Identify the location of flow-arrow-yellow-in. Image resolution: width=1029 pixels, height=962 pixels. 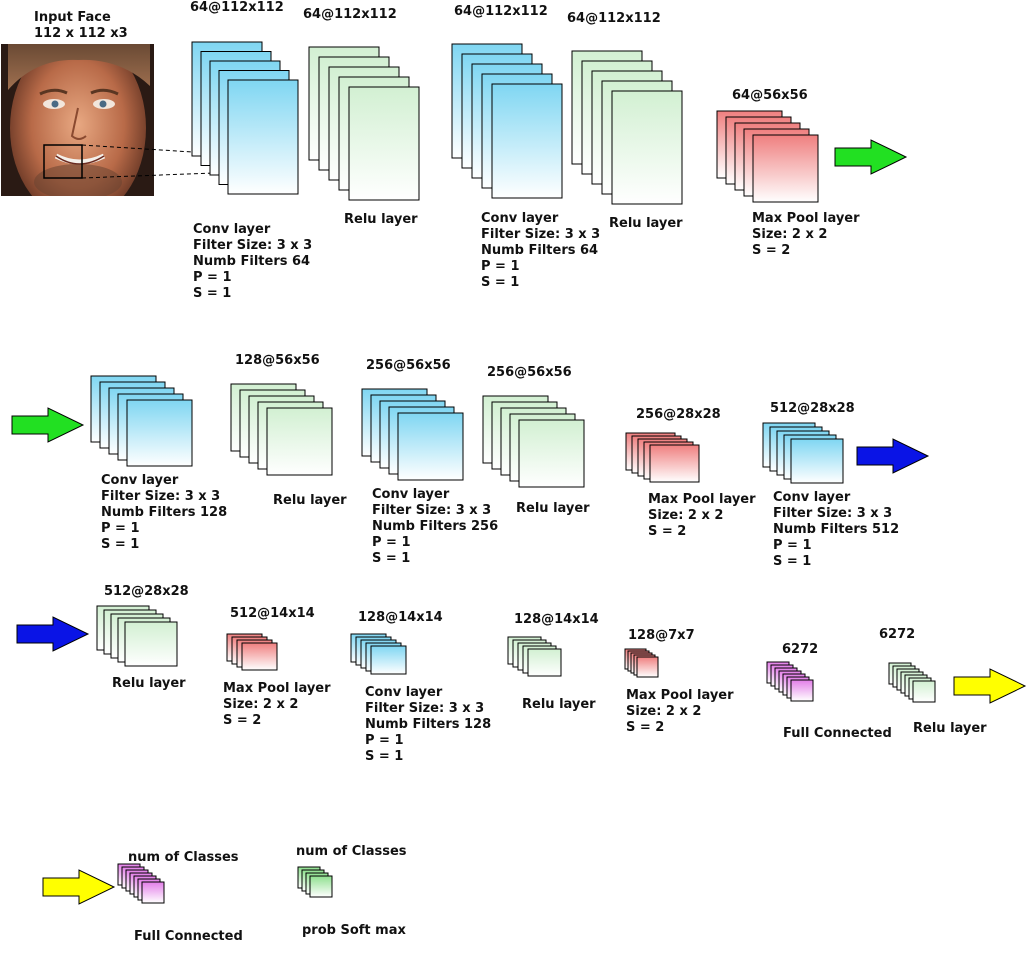
(79, 887).